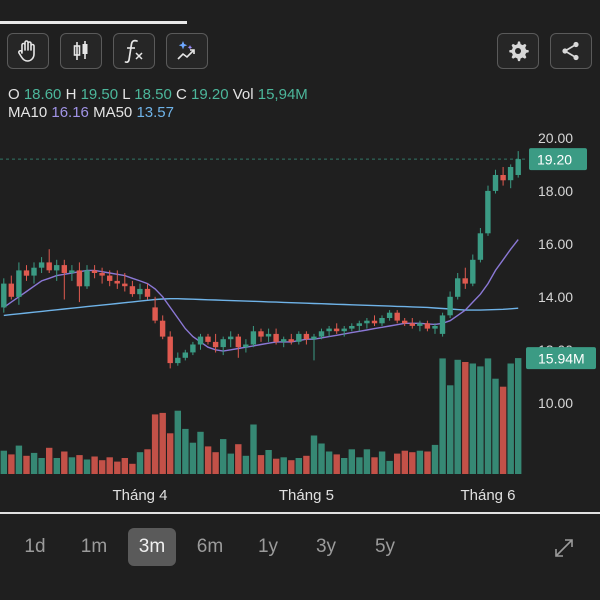 This screenshot has height=600, width=600. I want to click on range-1y-button: 1y, so click(268, 546).